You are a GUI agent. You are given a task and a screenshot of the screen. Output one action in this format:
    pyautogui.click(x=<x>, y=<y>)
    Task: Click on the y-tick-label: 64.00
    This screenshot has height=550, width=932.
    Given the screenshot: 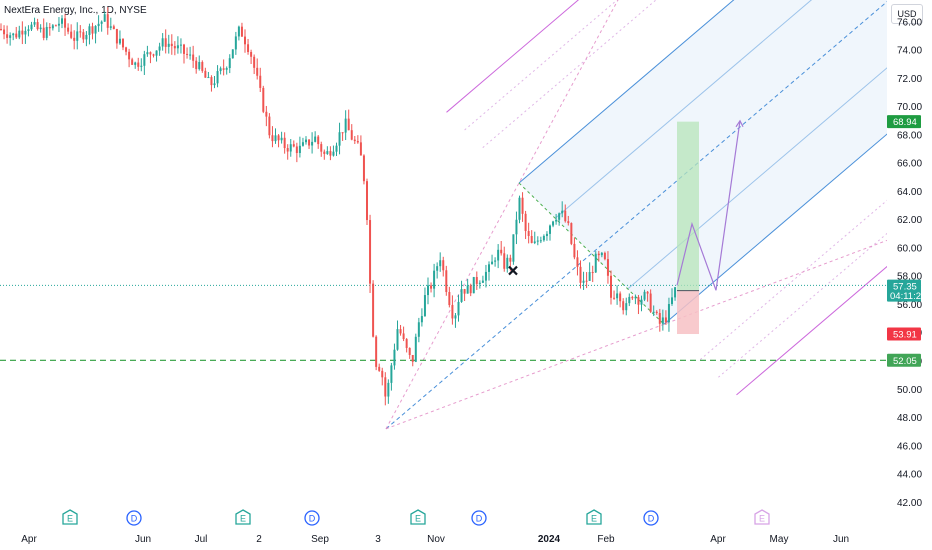 What is the action you would take?
    pyautogui.click(x=909, y=192)
    